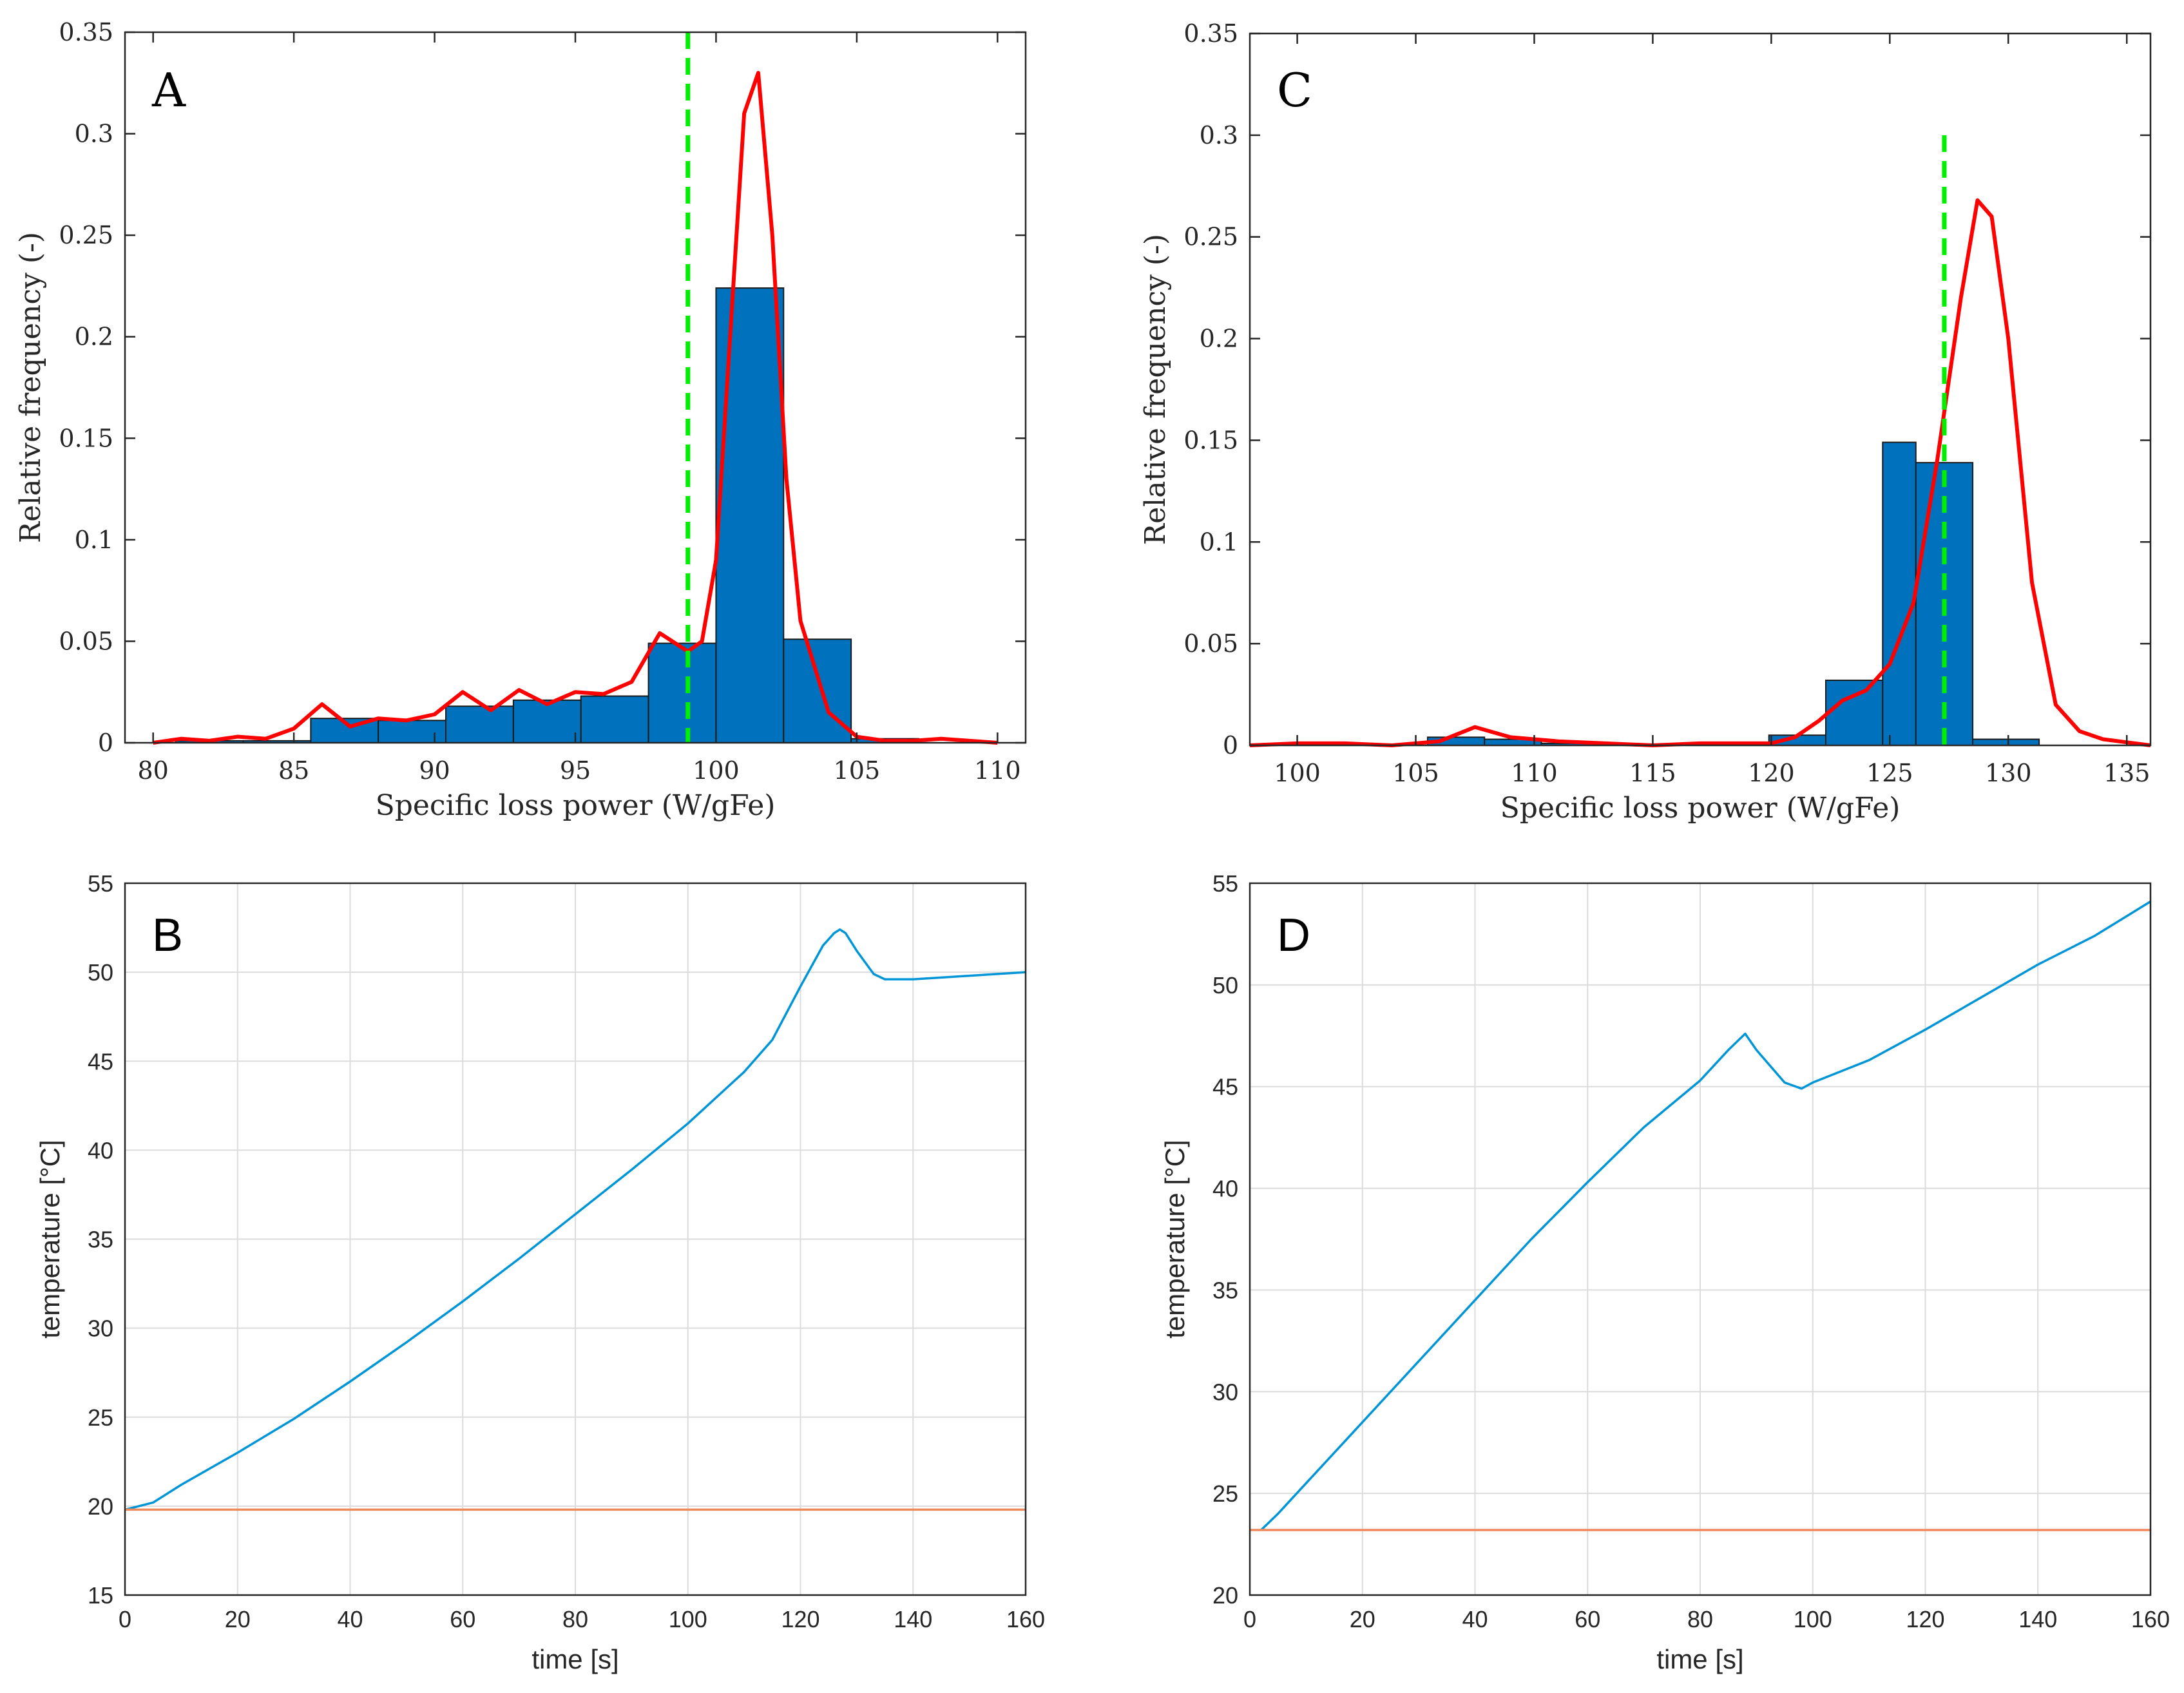 The width and height of the screenshot is (2184, 1693). I want to click on panel-letter-b: B, so click(167, 935).